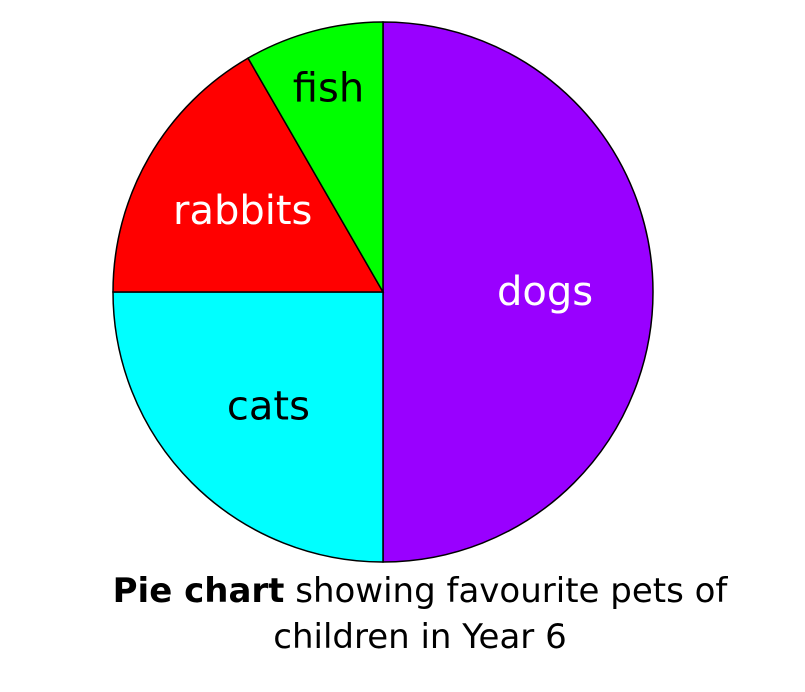  What do you see at coordinates (545, 292) in the screenshot?
I see `pie-label-dogs: dogs` at bounding box center [545, 292].